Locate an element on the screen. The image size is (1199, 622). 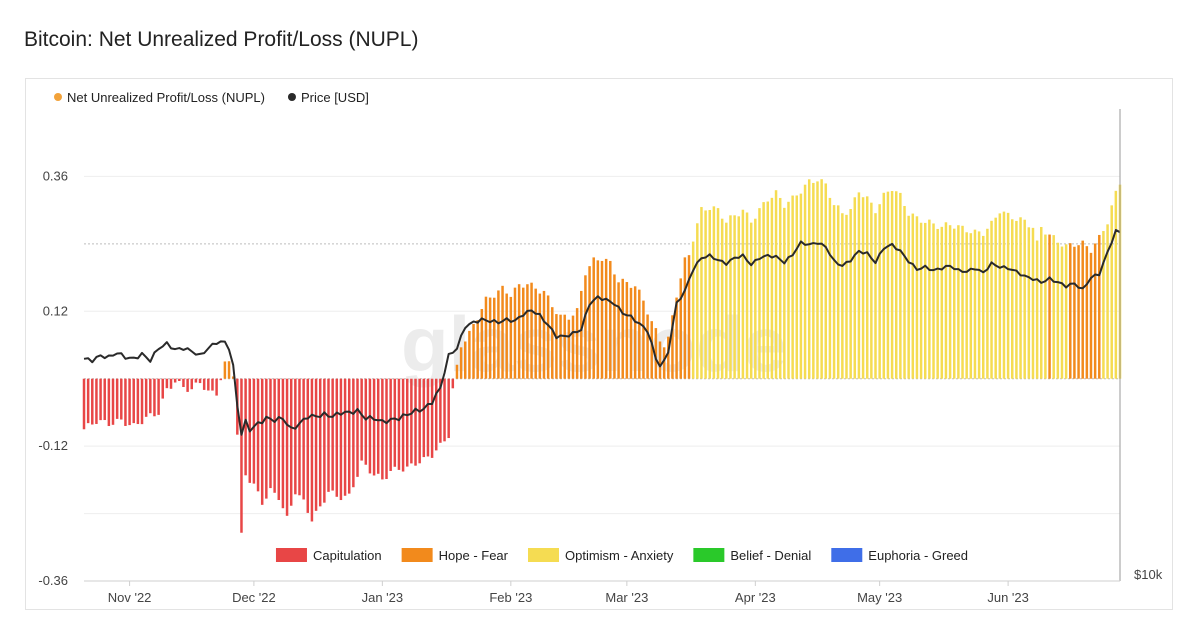
zone-legend-item: Hope - Fear is located at coordinates (455, 555).